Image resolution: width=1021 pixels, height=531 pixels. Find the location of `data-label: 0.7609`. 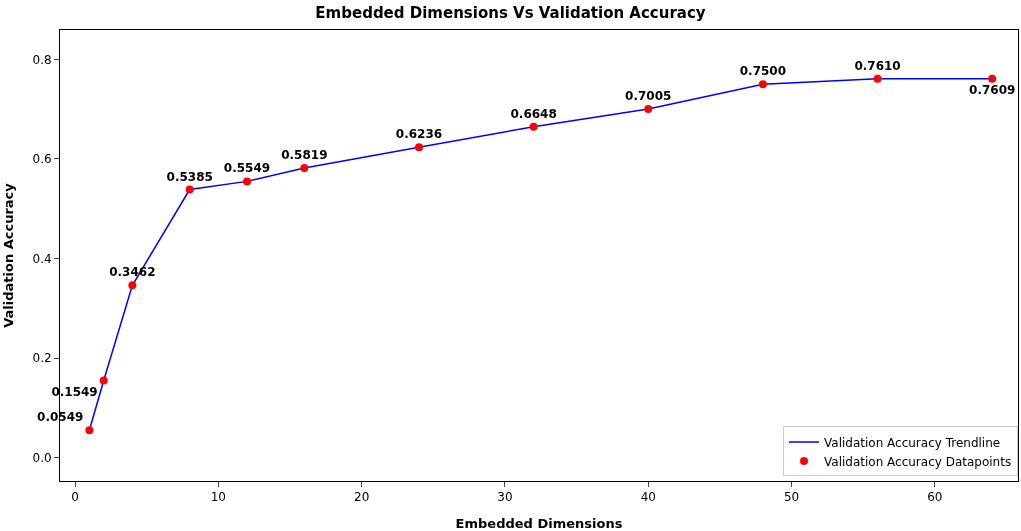

data-label: 0.7609 is located at coordinates (992, 89).